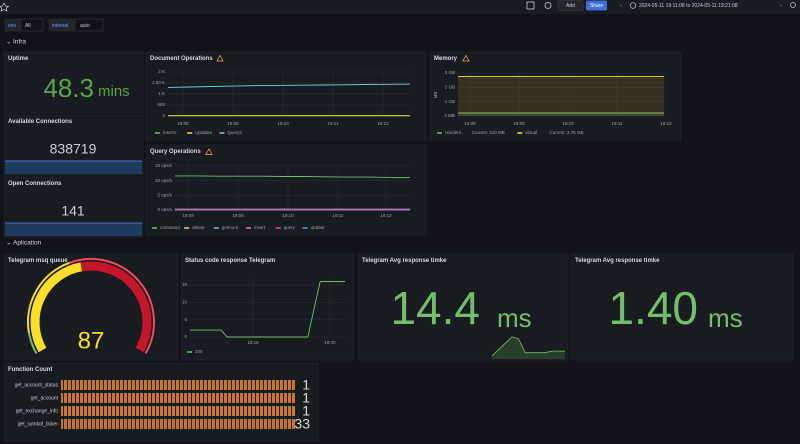 Image resolution: width=800 pixels, height=444 pixels. Describe the element at coordinates (528, 348) in the screenshot. I see `spark-area` at that location.